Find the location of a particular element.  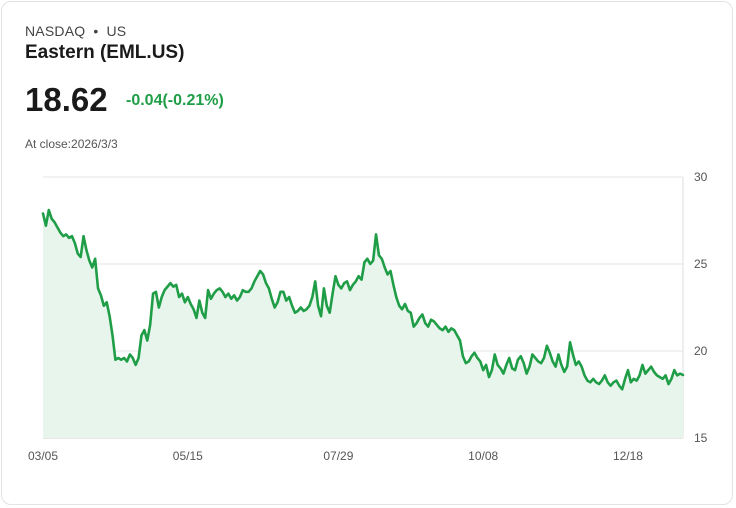

x-tick-label-03-05: 03/05 is located at coordinates (43, 456).